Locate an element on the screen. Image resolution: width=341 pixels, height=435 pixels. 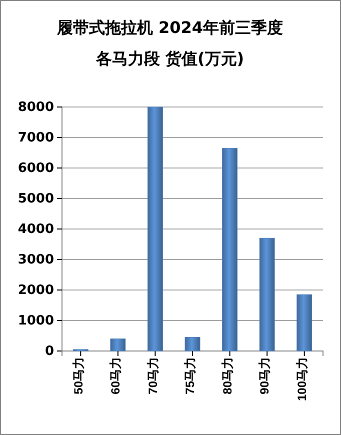
y-tick-label: 6000 is located at coordinates (36, 168).